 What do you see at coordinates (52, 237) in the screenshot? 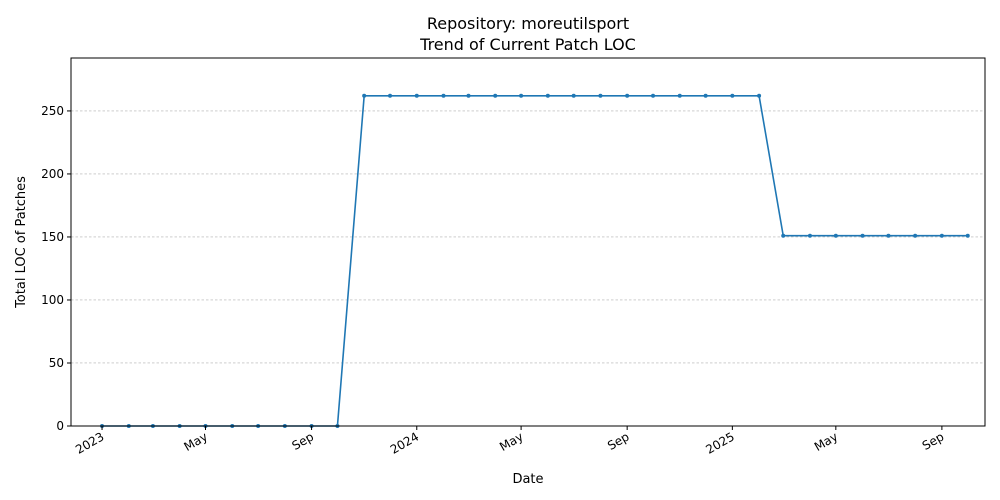
I see `y-tick-label: 150` at bounding box center [52, 237].